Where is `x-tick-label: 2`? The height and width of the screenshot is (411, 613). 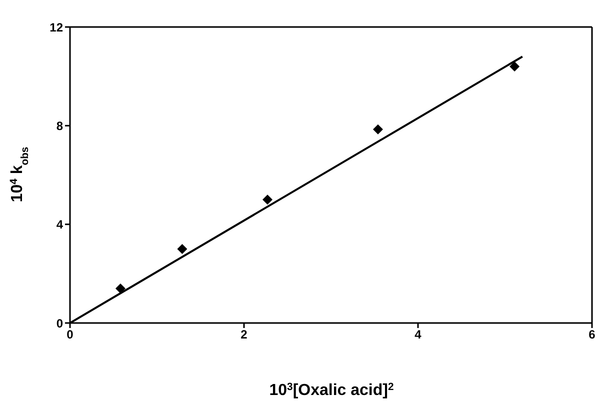
x-tick-label: 2 is located at coordinates (244, 335).